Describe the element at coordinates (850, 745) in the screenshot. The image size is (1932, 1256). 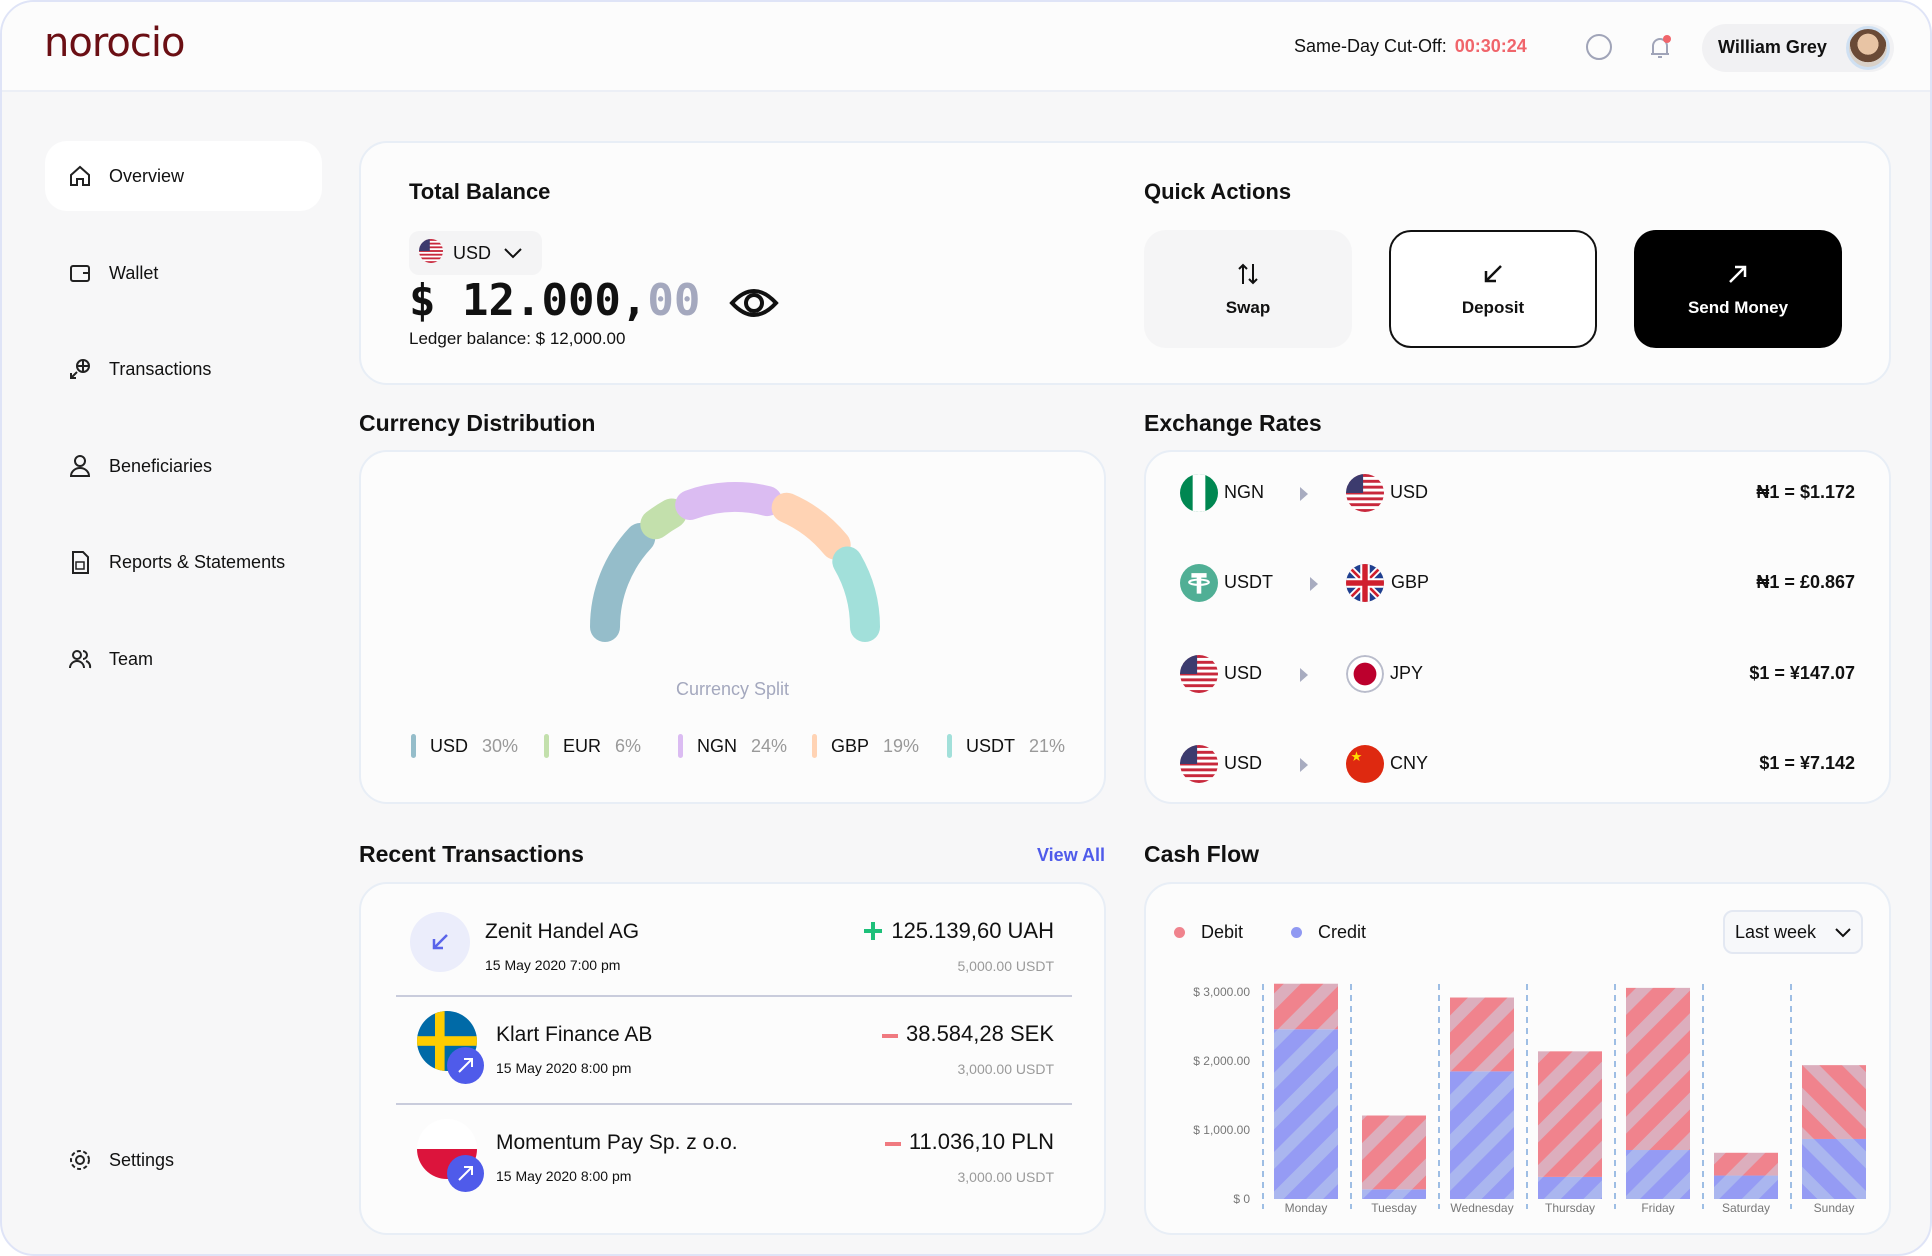
I see `legend-label: GBP` at that location.